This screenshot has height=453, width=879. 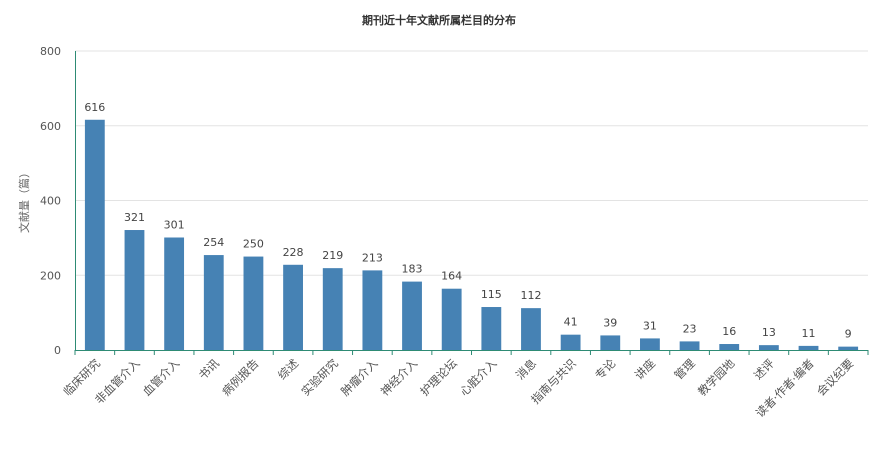 I want to click on data-label: 16, so click(x=729, y=331).